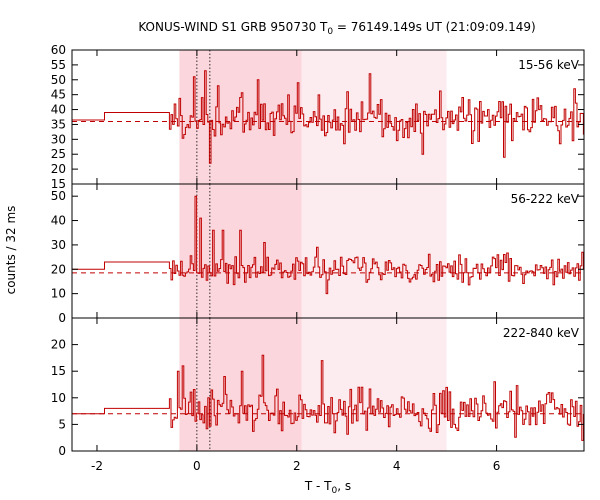 The image size is (600, 500). What do you see at coordinates (58, 154) in the screenshot?
I see `y-tick-label: 25` at bounding box center [58, 154].